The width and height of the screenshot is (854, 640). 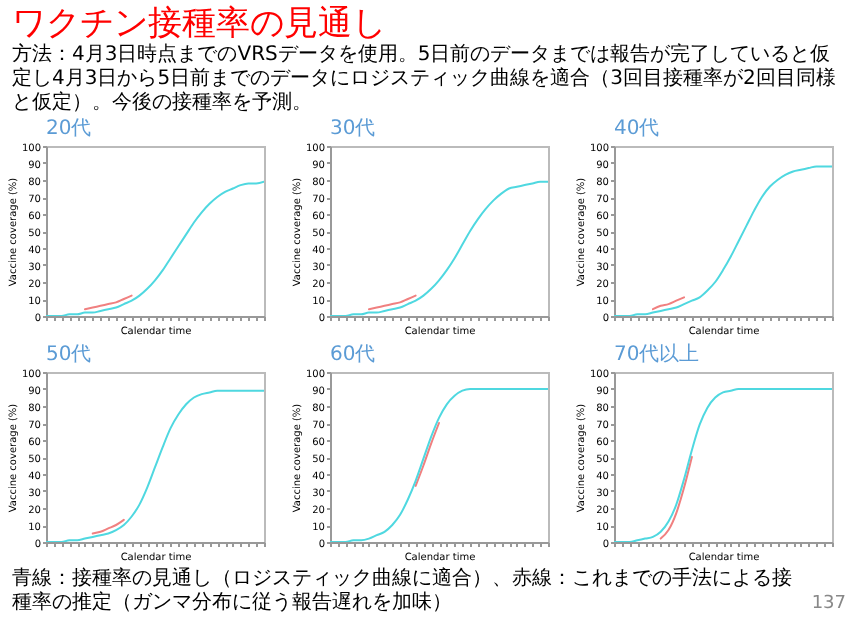 What do you see at coordinates (657, 354) in the screenshot?
I see `chart-title: 70代以上` at bounding box center [657, 354].